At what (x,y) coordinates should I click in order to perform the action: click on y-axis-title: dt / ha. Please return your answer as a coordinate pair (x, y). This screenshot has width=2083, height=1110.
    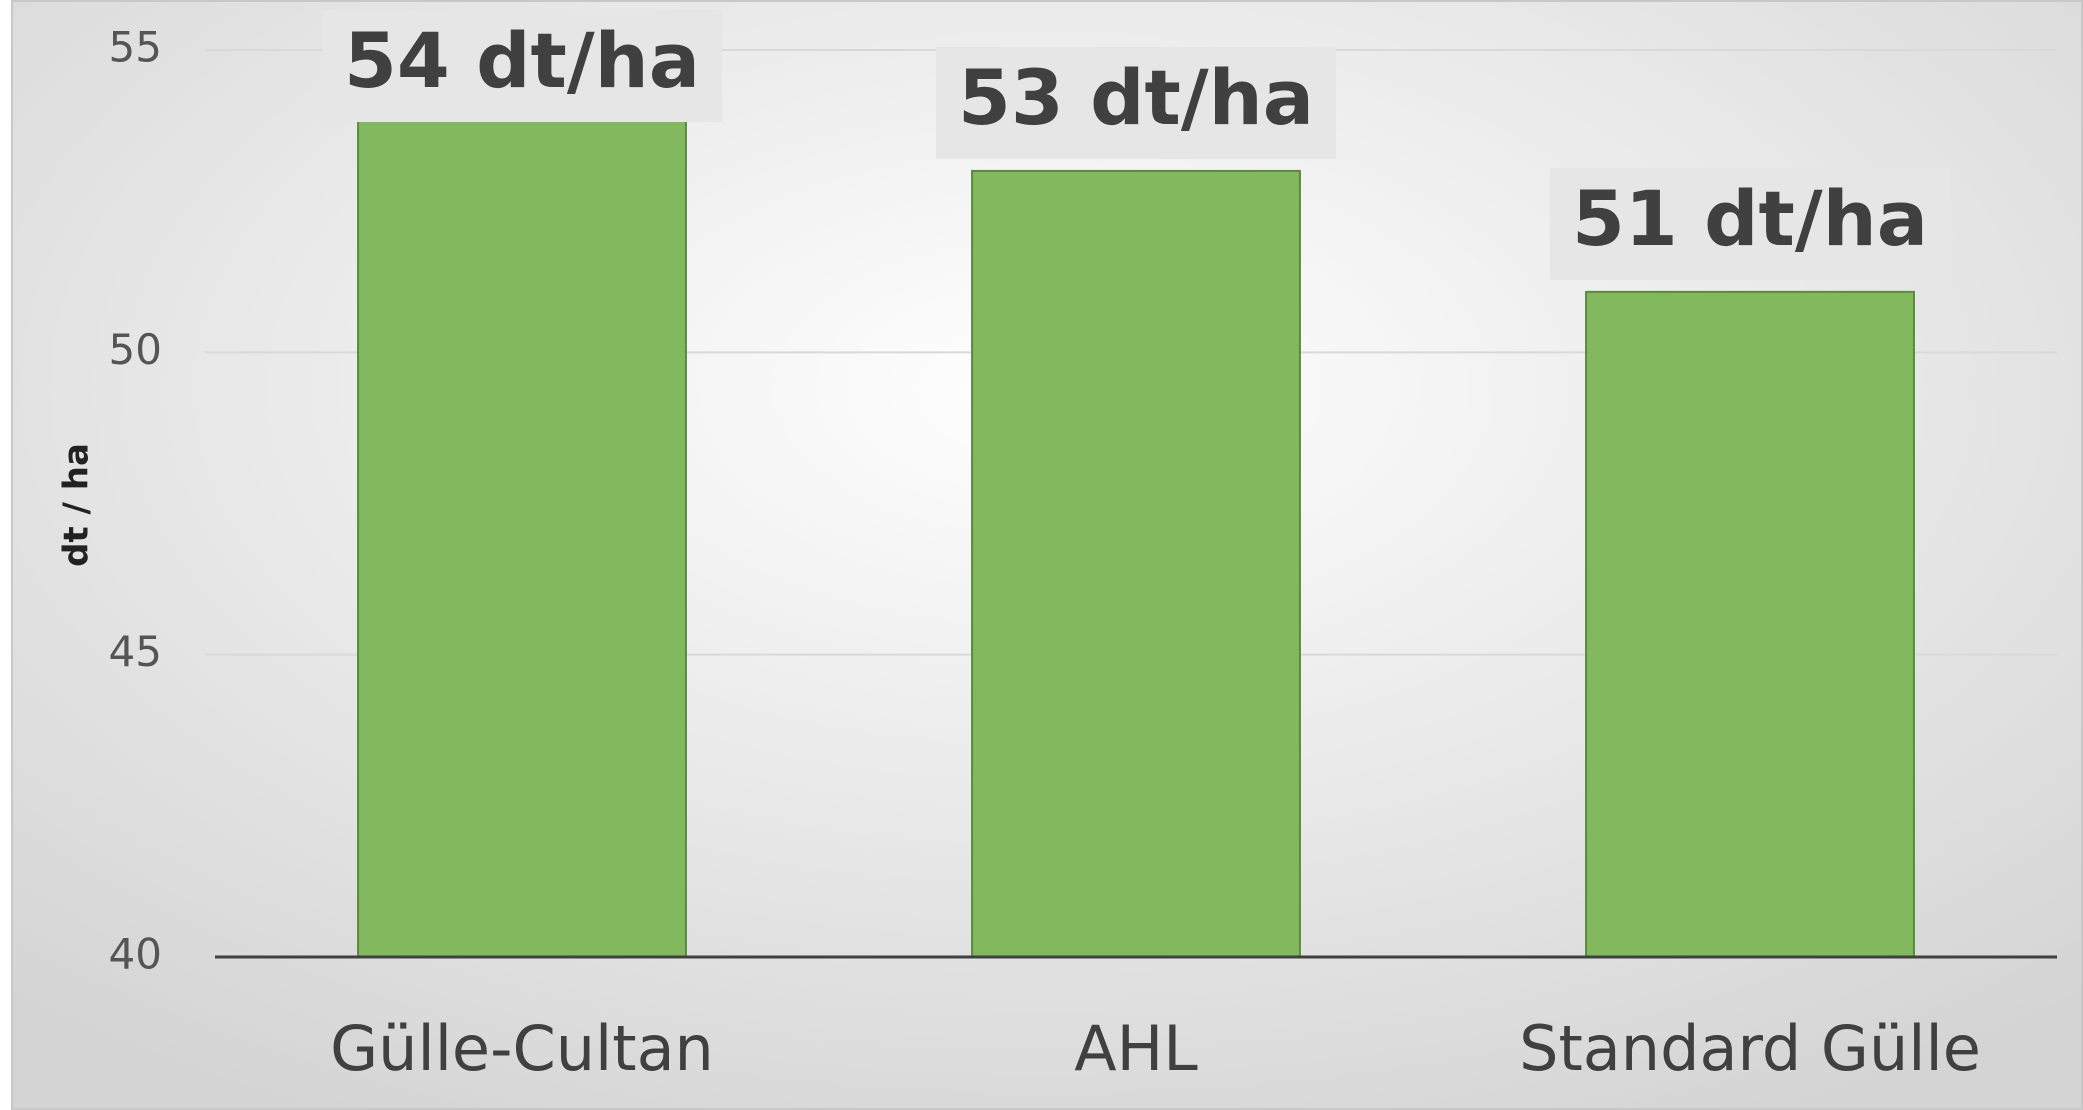
    Looking at the image, I should click on (77, 505).